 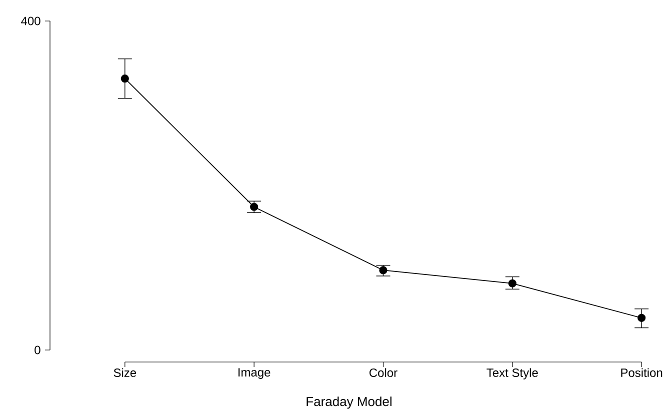 What do you see at coordinates (254, 373) in the screenshot?
I see `x-tick-label: Image` at bounding box center [254, 373].